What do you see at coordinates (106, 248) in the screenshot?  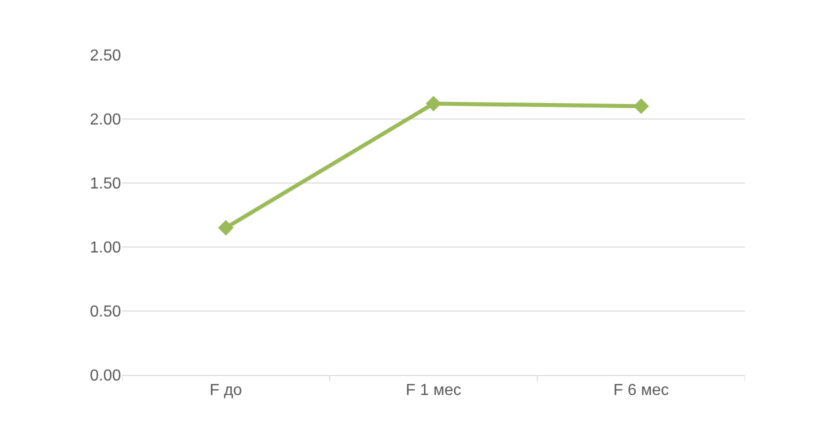 I see `y-tick-label: 1.00` at bounding box center [106, 248].